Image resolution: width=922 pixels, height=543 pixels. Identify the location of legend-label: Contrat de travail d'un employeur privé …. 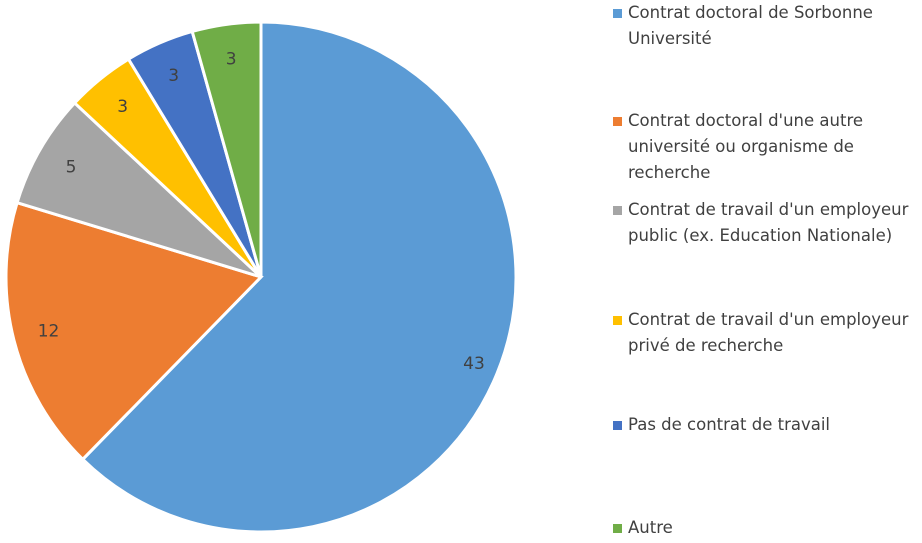
(768, 332).